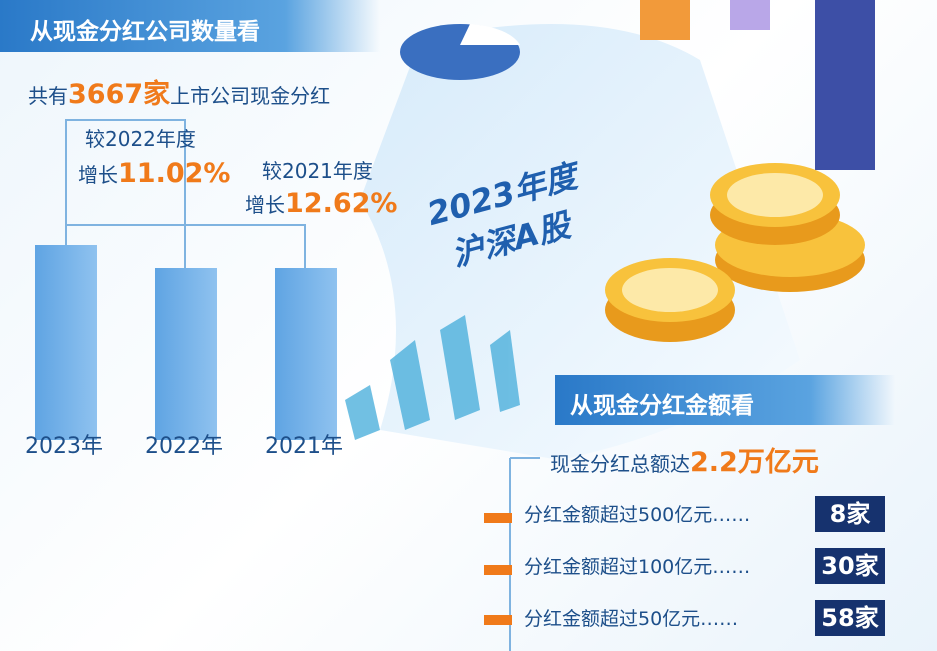 Image resolution: width=937 pixels, height=651 pixels. Describe the element at coordinates (317, 171) in the screenshot. I see `label: 较2021年度` at that location.